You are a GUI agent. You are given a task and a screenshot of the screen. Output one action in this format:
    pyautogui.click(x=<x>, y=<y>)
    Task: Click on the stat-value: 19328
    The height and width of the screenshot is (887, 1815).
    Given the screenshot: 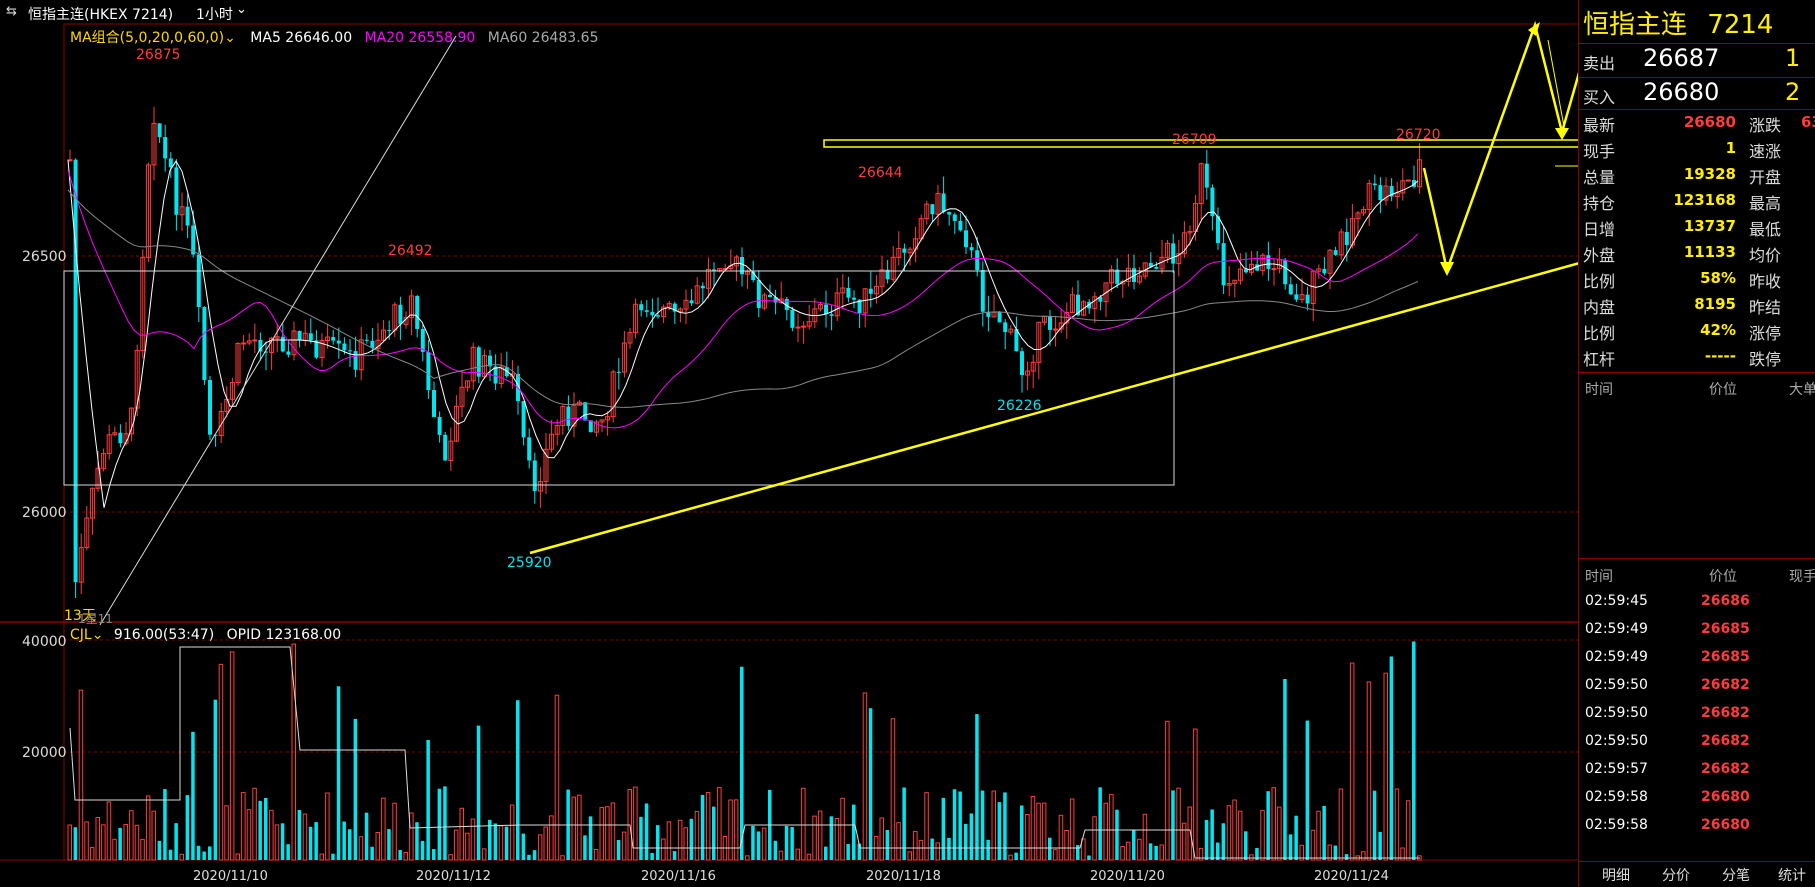 What is the action you would take?
    pyautogui.click(x=1709, y=174)
    